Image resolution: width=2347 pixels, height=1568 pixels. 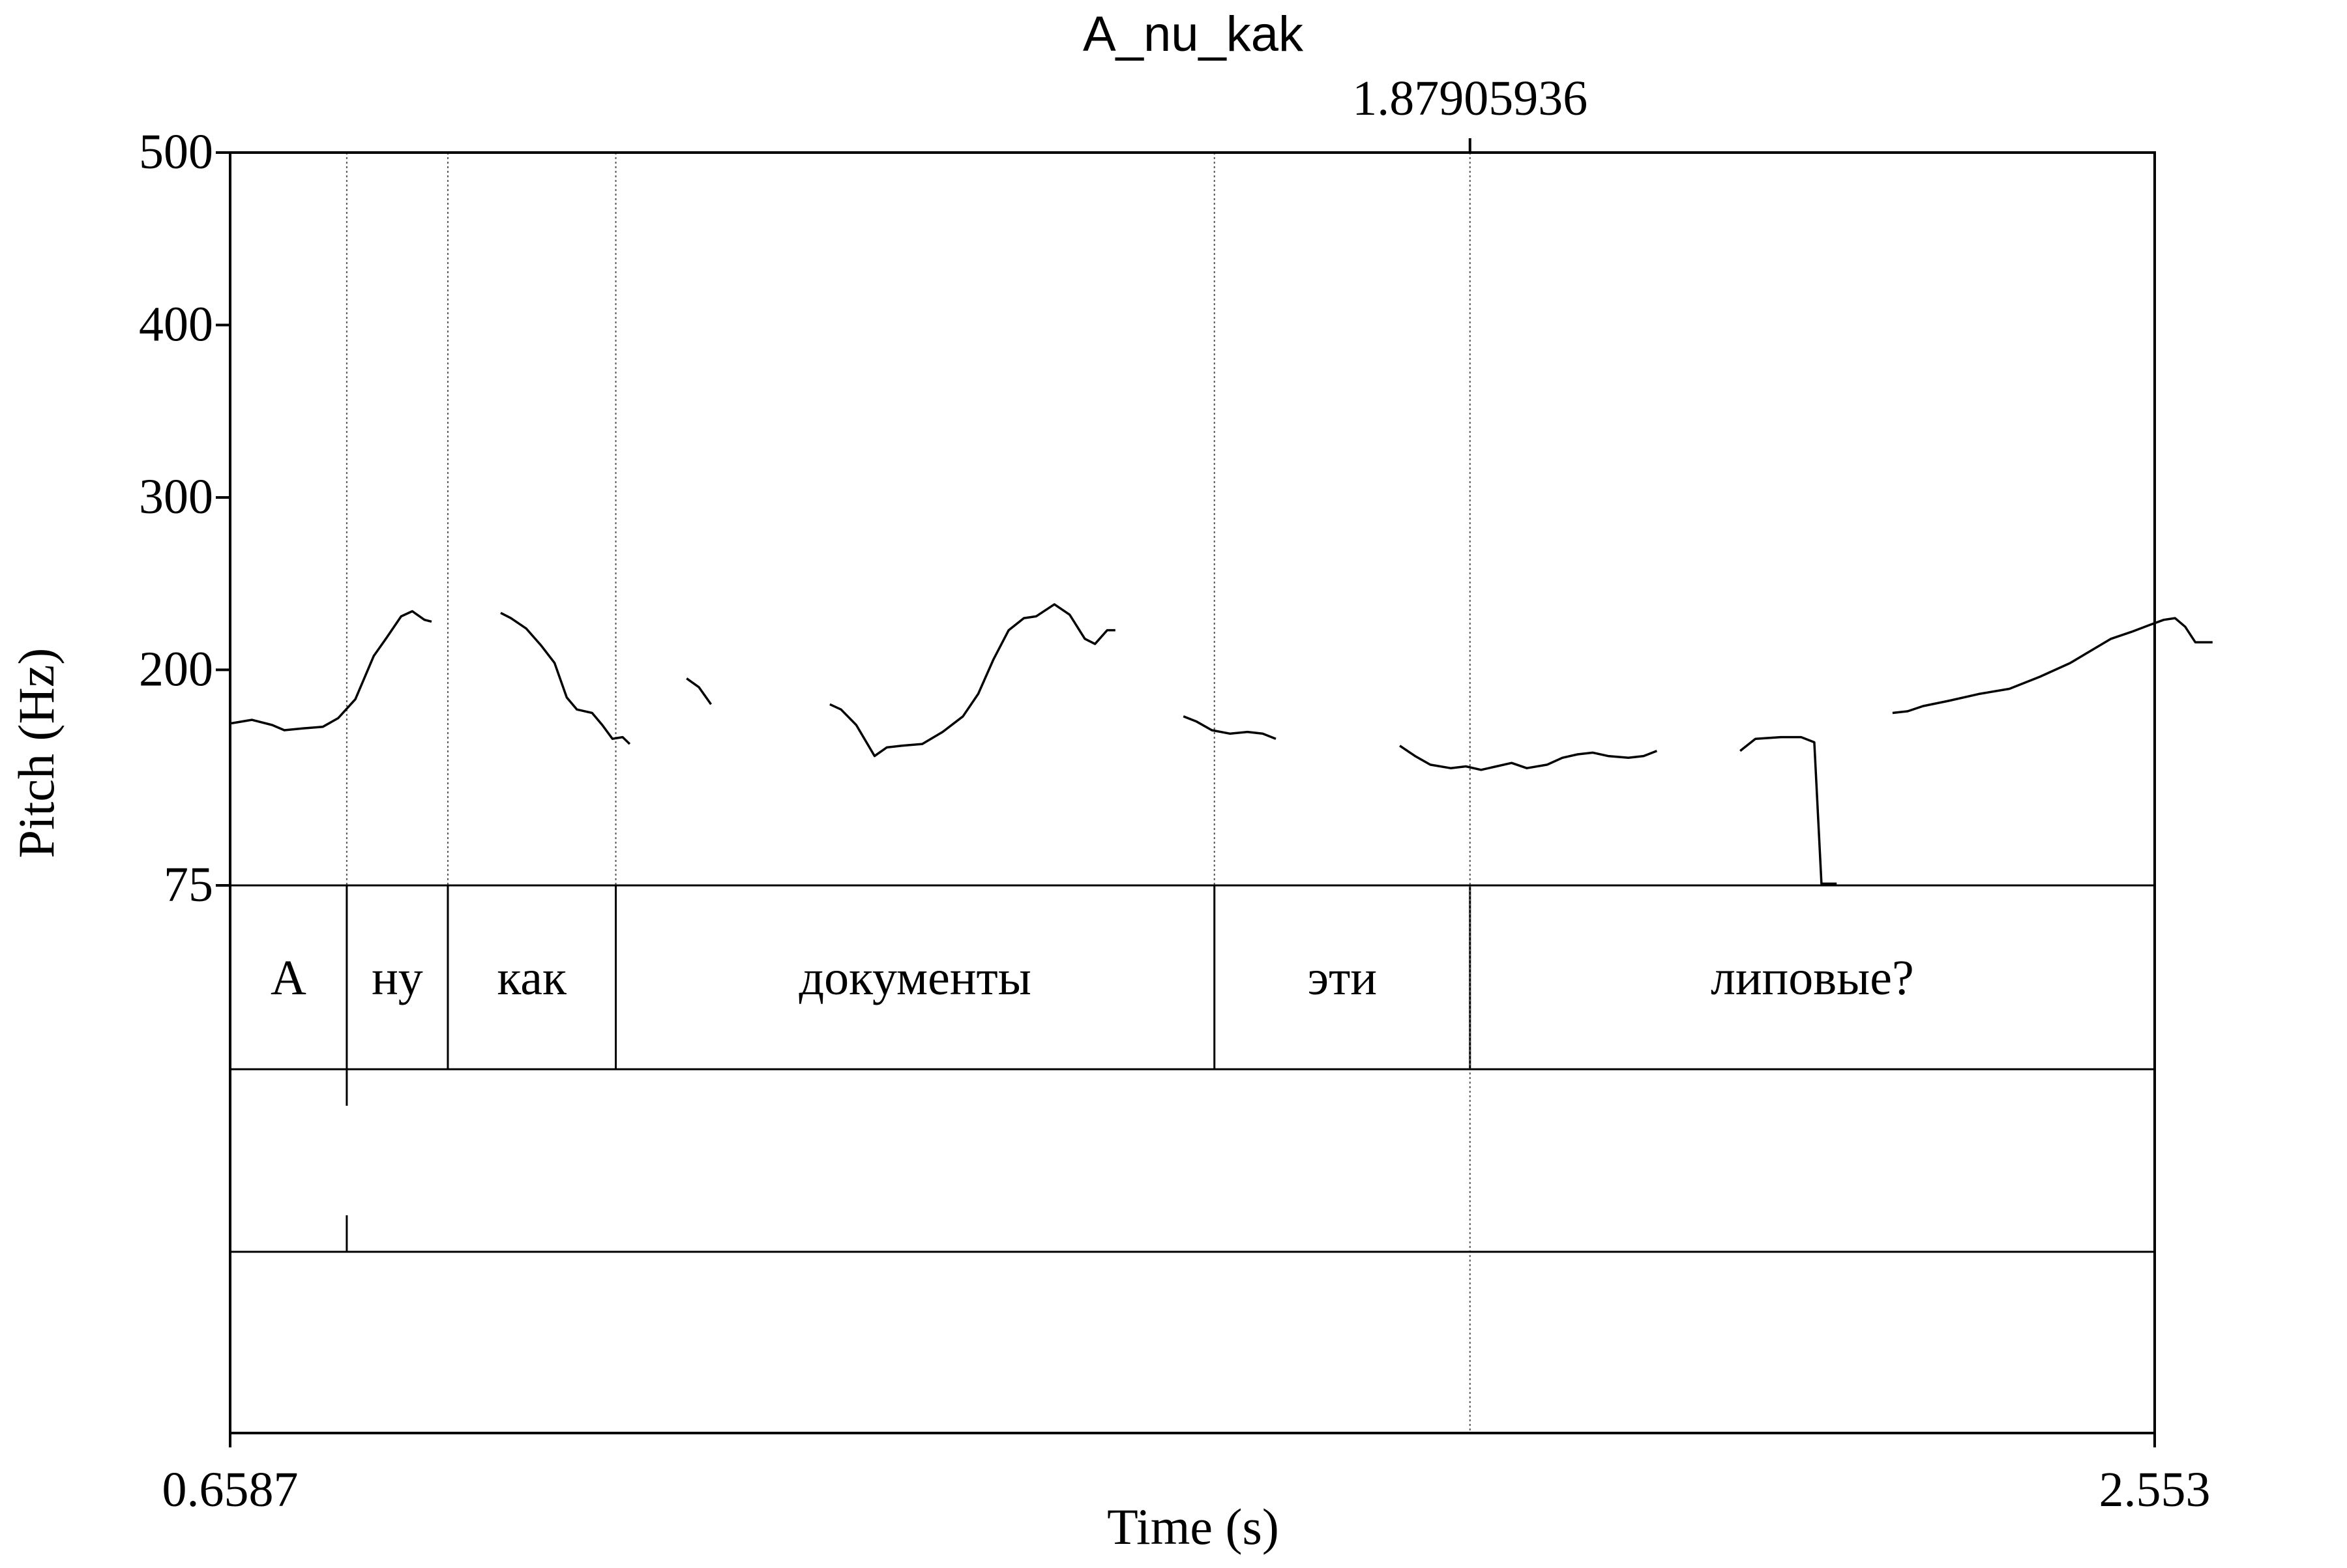 I want to click on tier1-label-4: эти, so click(x=1342, y=978).